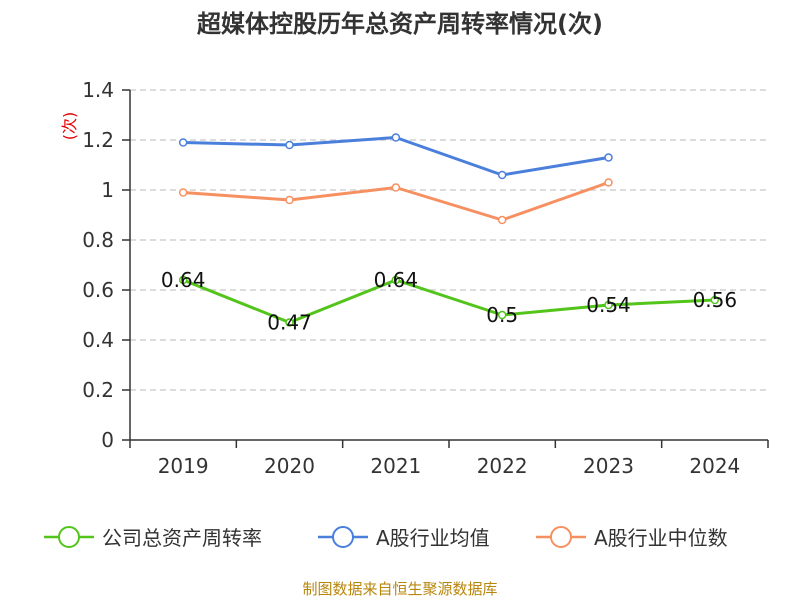 This screenshot has width=800, height=600. Describe the element at coordinates (98, 290) in the screenshot. I see `y-tick-label: 0.6` at that location.